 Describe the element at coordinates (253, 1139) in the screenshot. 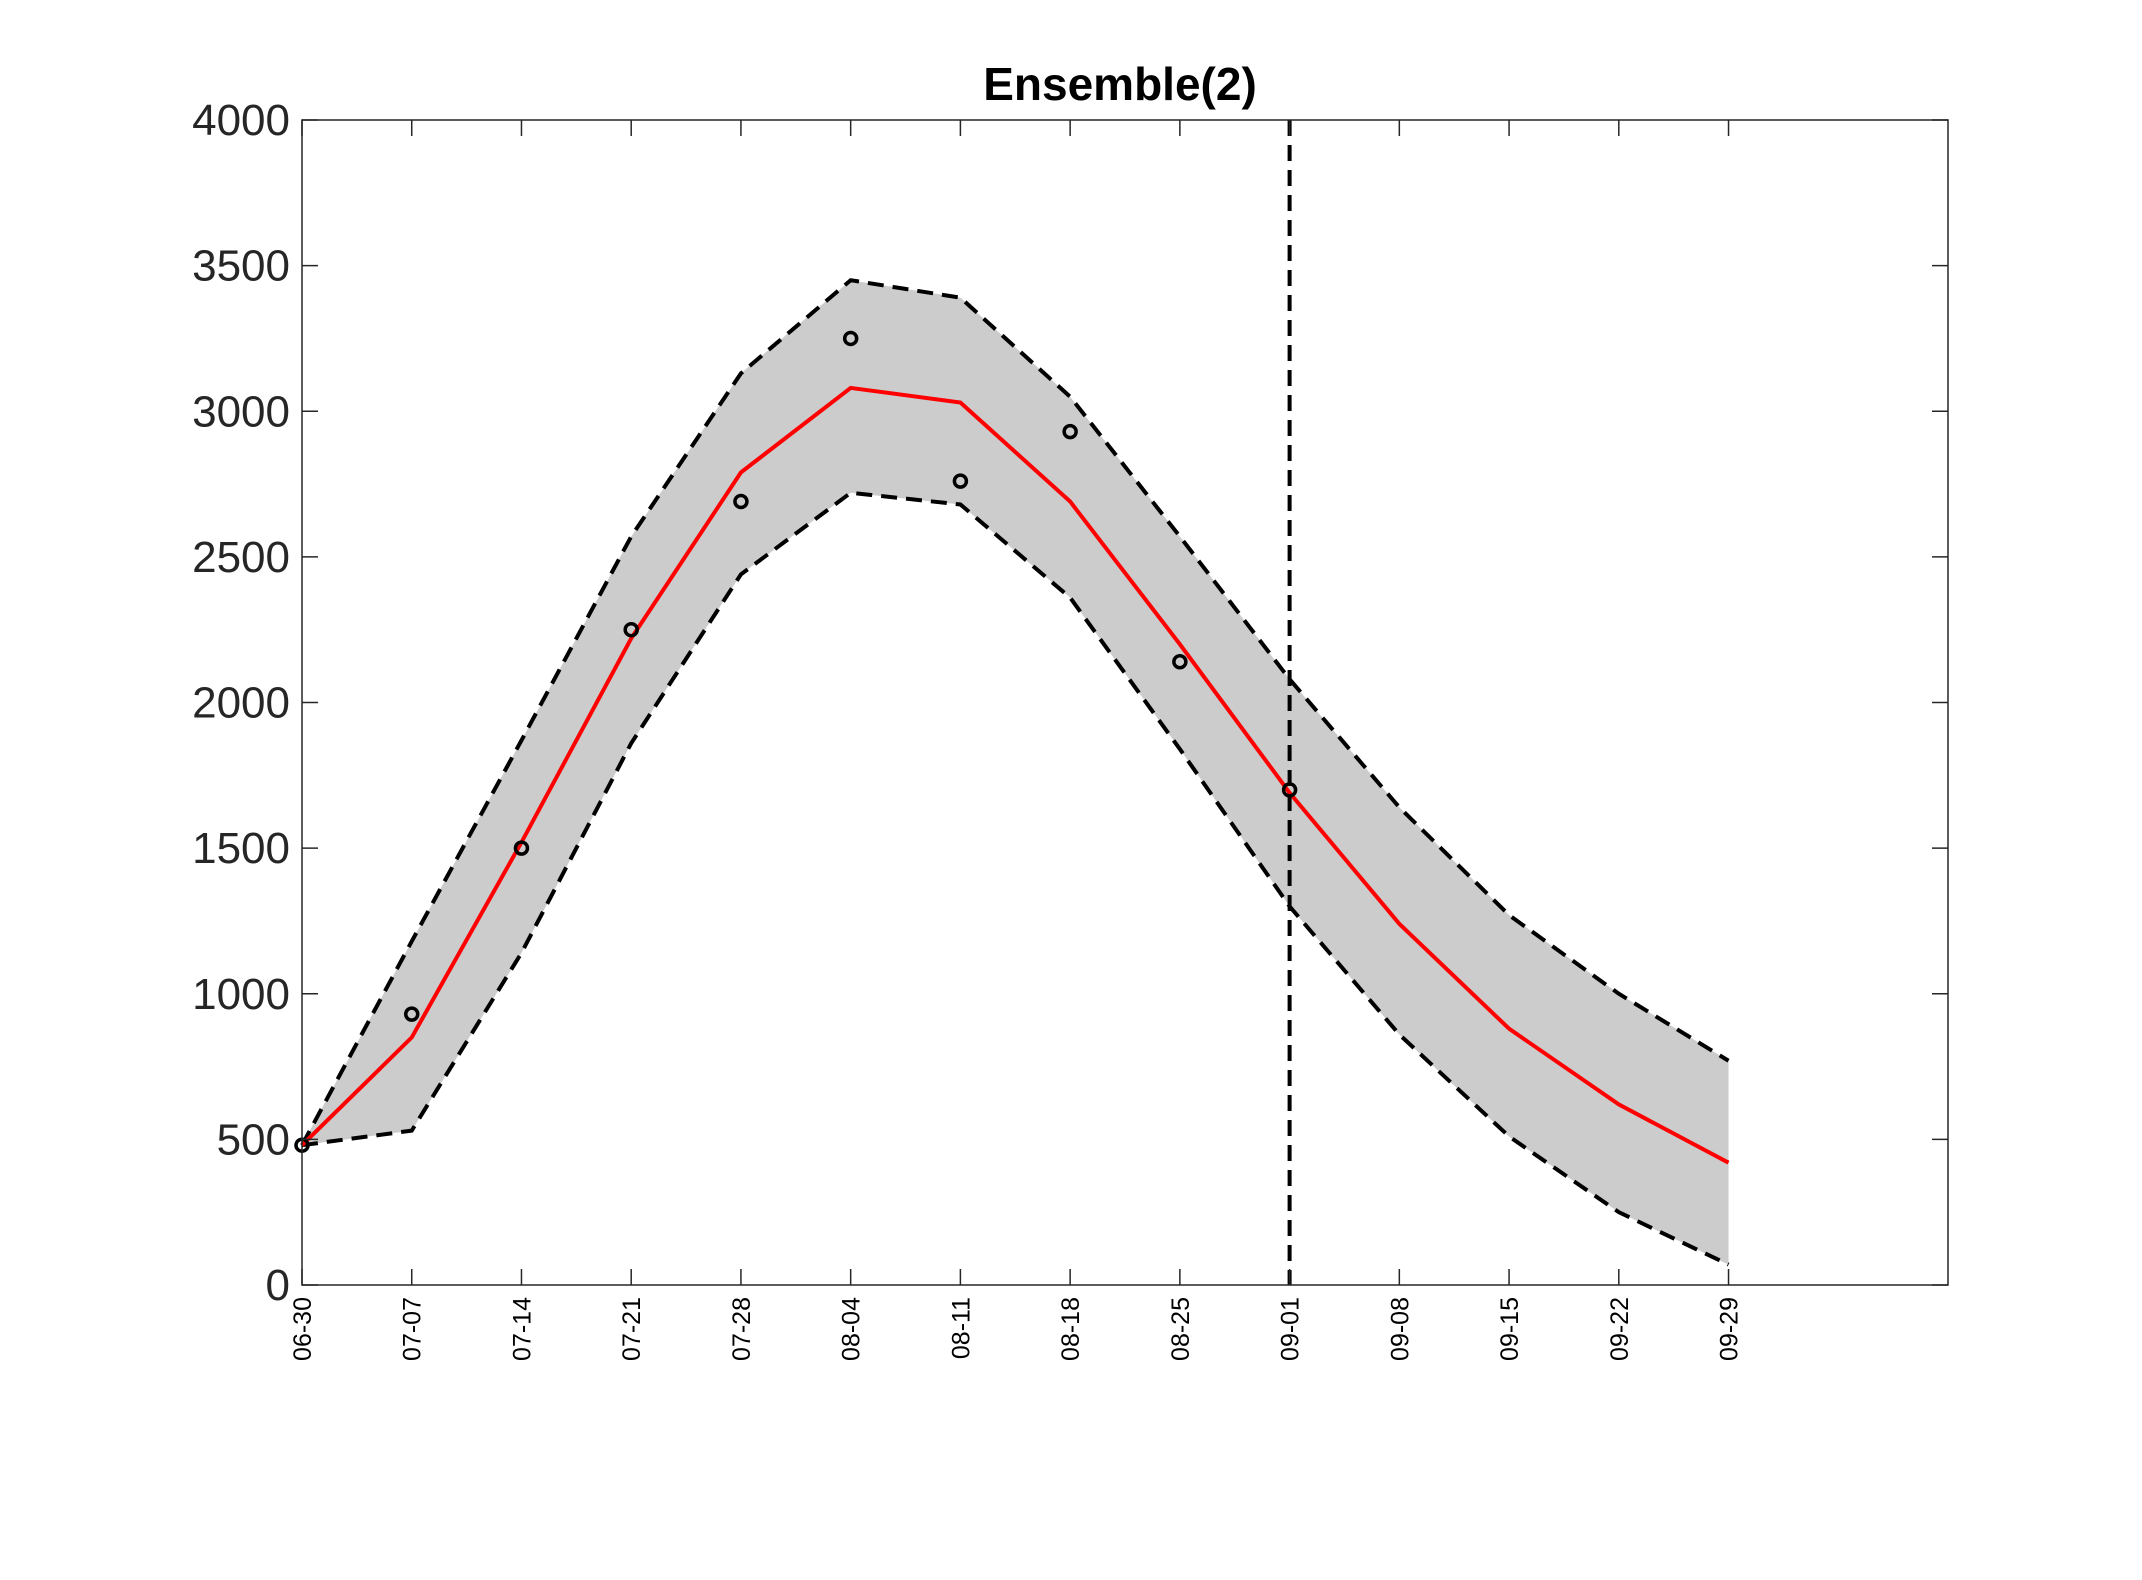

I see `y-tick-label: 500` at that location.